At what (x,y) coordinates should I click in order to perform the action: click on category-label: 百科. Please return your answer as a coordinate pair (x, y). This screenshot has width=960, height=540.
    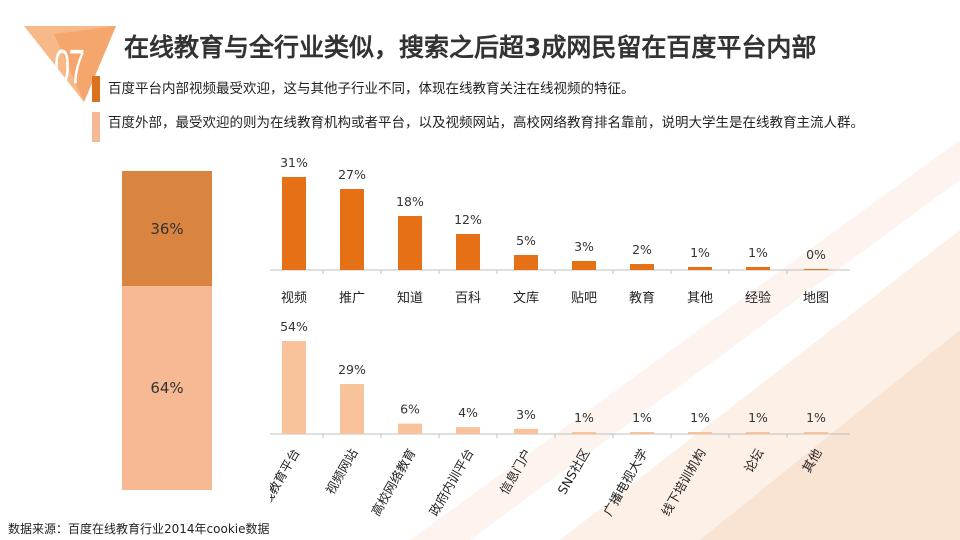
    Looking at the image, I should click on (468, 298).